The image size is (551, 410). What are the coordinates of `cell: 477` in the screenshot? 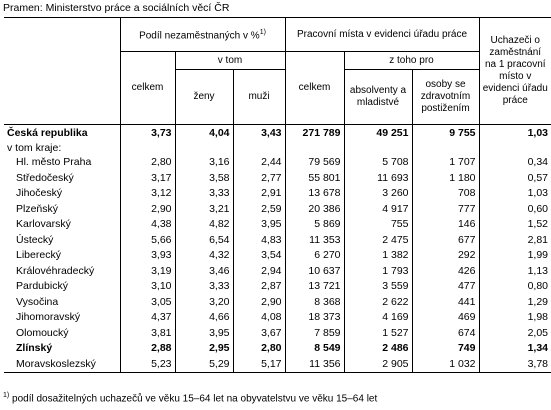 It's located at (445, 286).